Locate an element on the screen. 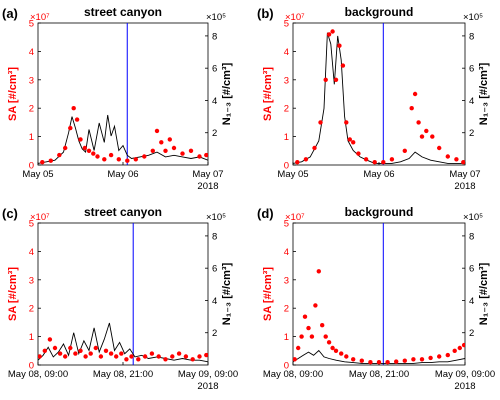 This screenshot has height=400, width=500. y-right-label: N₁₋₃ [#/cm³] is located at coordinates (484, 293).